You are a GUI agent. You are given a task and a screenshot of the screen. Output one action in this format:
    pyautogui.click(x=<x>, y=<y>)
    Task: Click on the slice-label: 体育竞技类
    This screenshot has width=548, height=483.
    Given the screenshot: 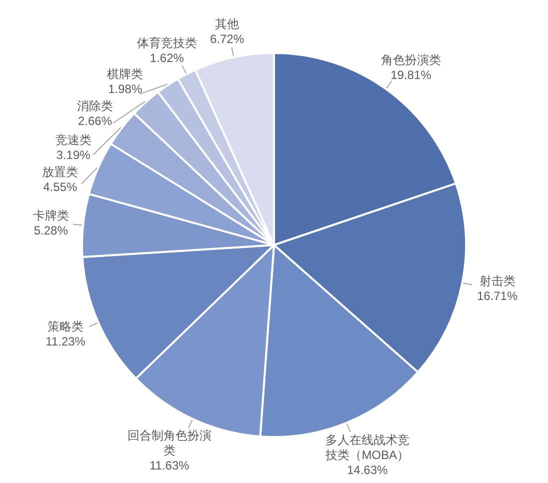 What is the action you would take?
    pyautogui.click(x=166, y=43)
    